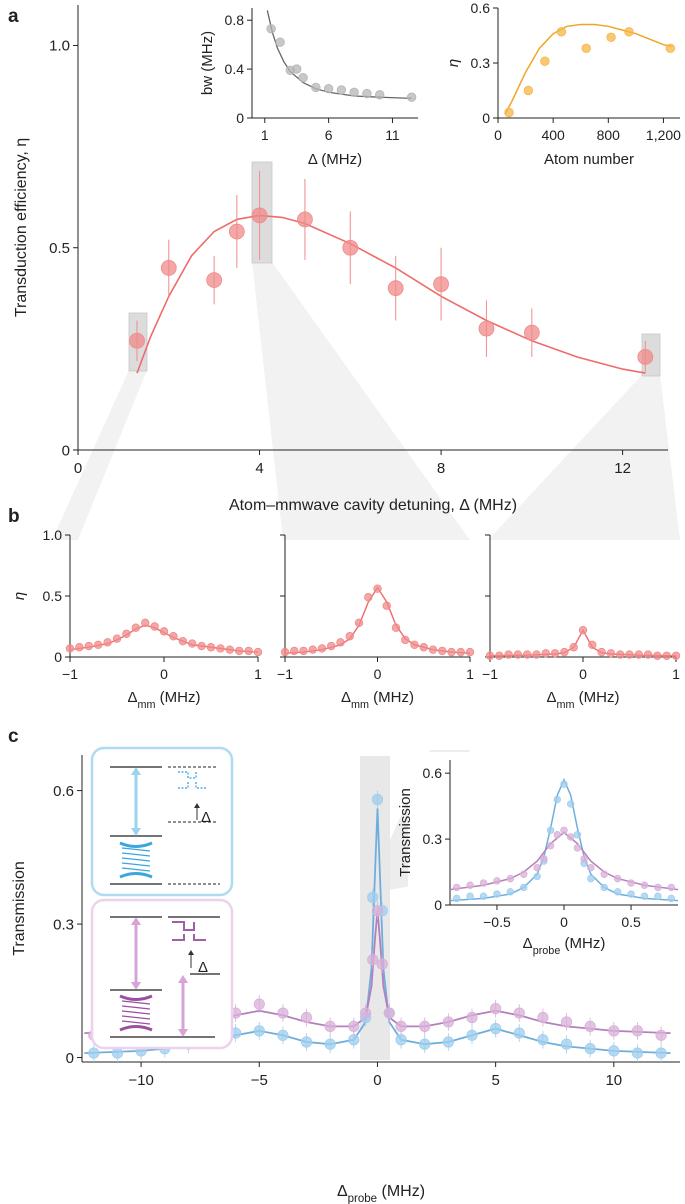  What do you see at coordinates (140, 1080) in the screenshot?
I see `x-tick-label: −10` at bounding box center [140, 1080].